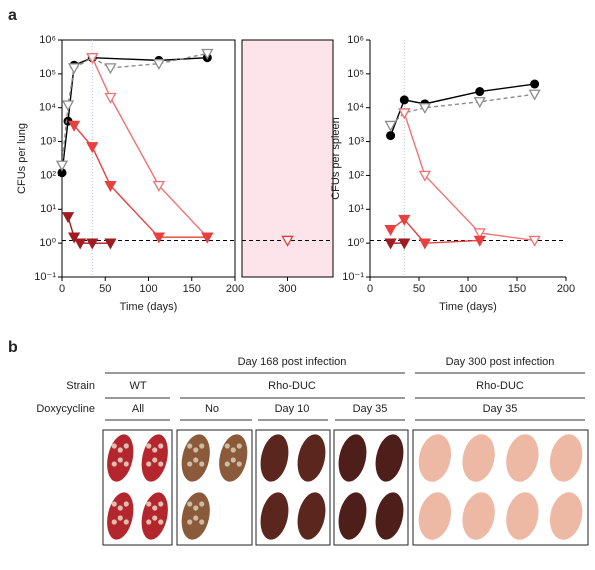 This screenshot has height=570, width=595. Describe the element at coordinates (22, 158) in the screenshot. I see `y-axis-label: CFUs per lung` at that location.